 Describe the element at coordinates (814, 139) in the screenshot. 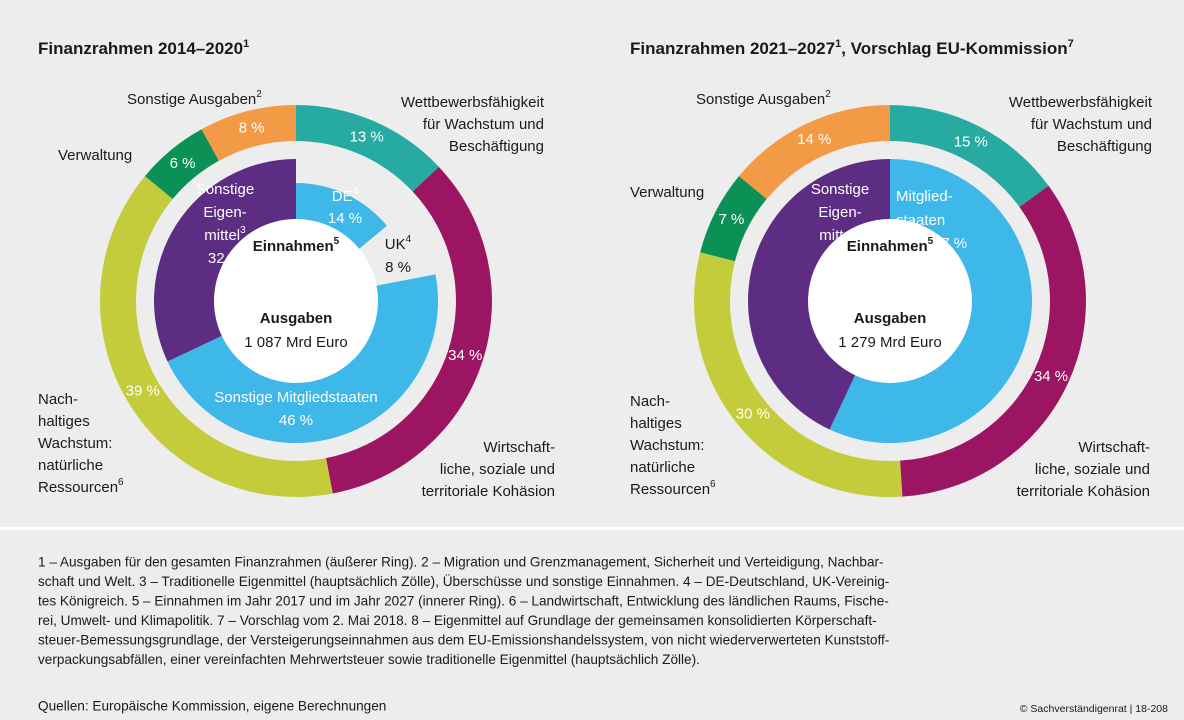

I see `value-label: 14 %` at that location.